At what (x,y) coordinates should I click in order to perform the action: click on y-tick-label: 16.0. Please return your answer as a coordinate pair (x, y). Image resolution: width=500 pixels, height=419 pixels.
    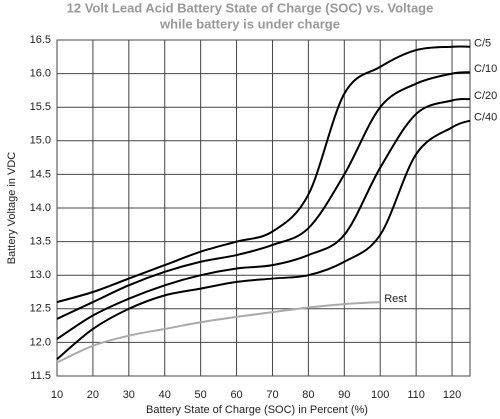
    Looking at the image, I should click on (40, 74).